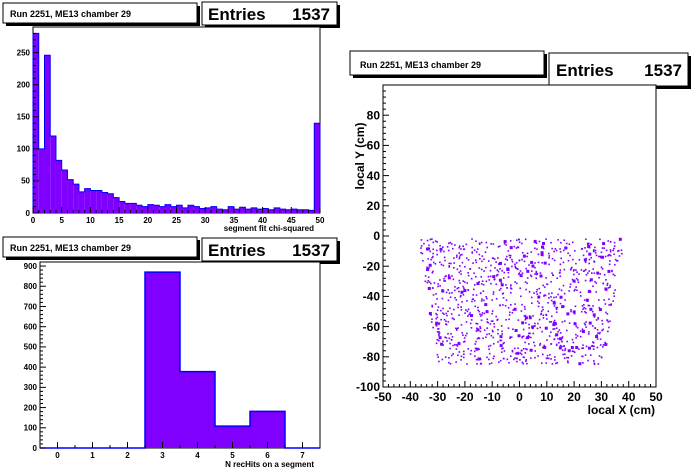 This screenshot has height=472, width=696. Describe the element at coordinates (31, 367) in the screenshot. I see `nhits-ytick-label: 400` at that location.